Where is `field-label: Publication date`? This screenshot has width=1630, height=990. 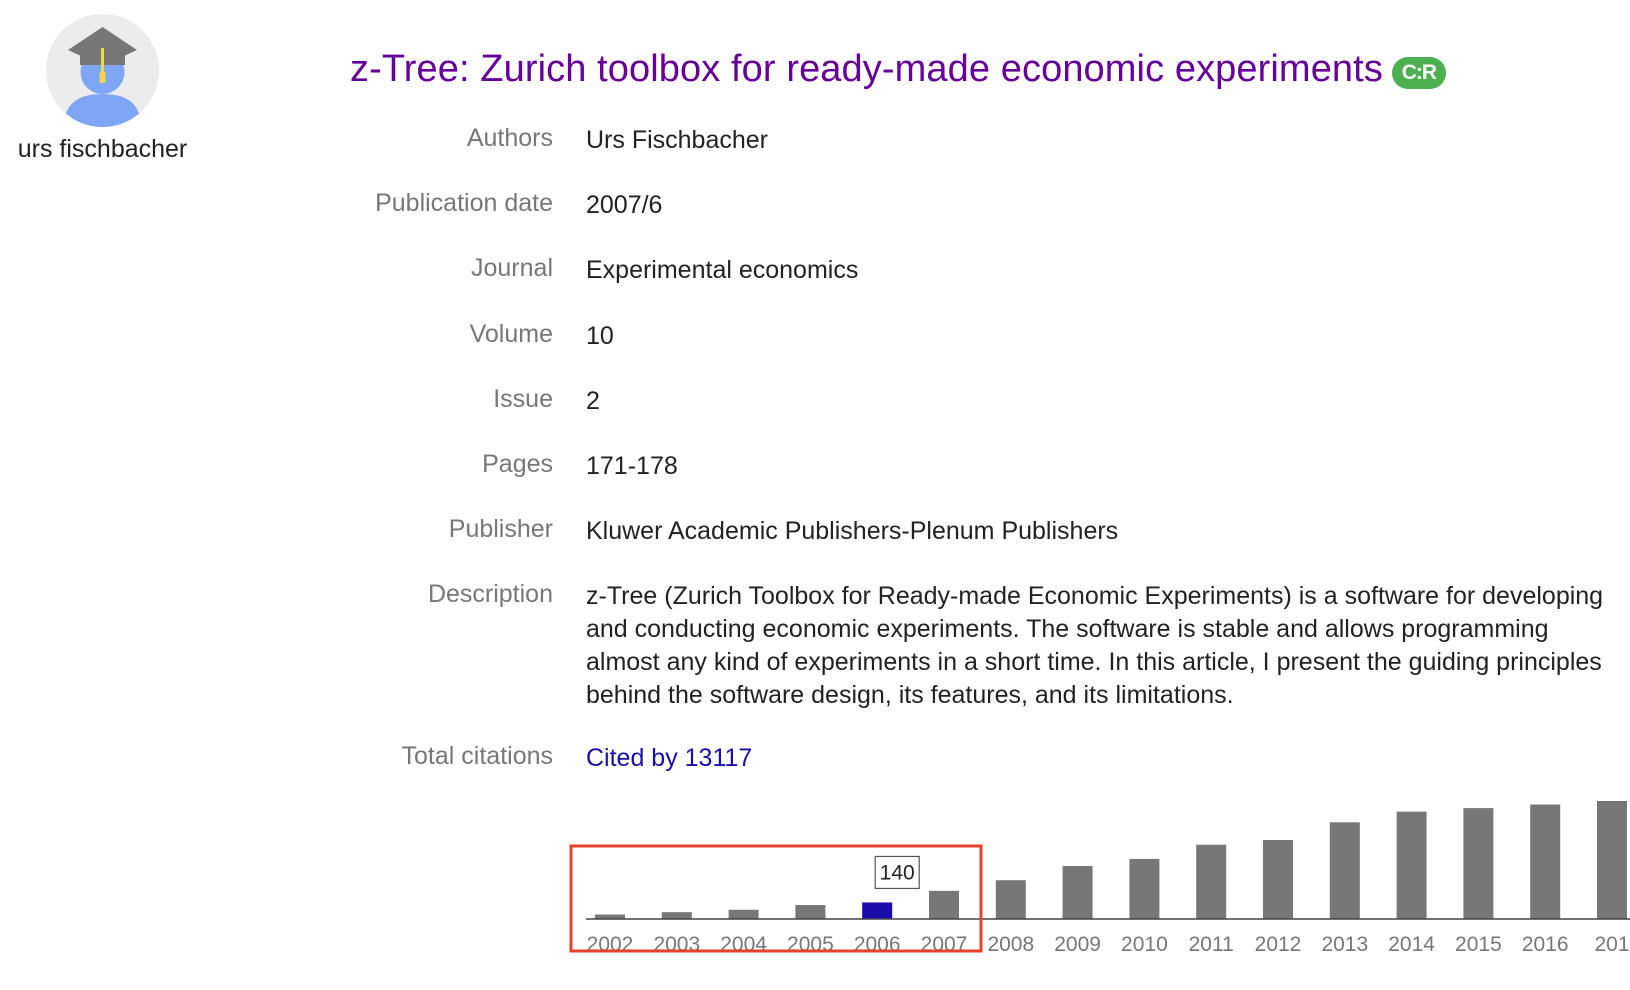
field-label: Publication date is located at coordinates (464, 203).